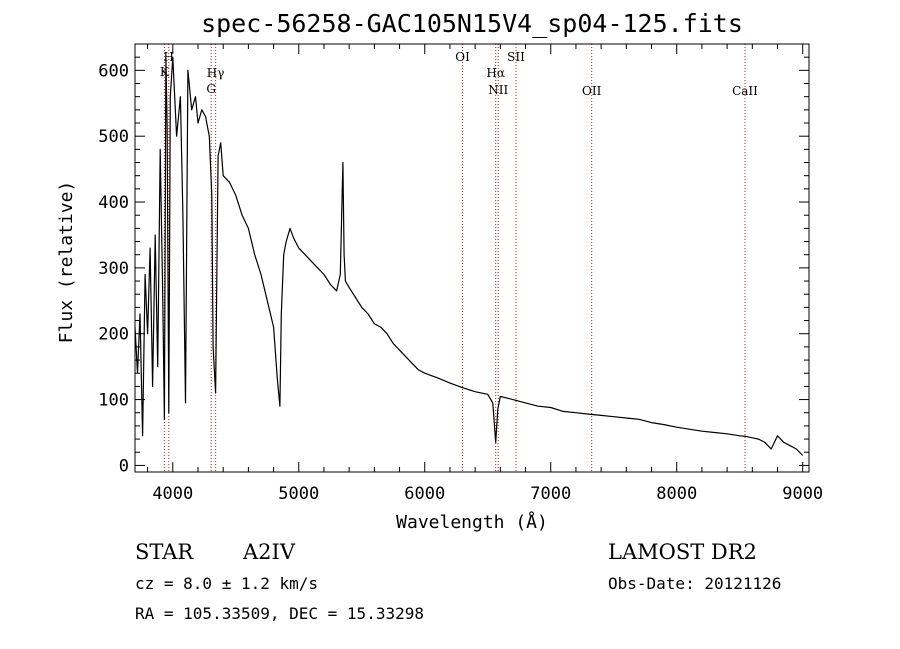 The width and height of the screenshot is (900, 649). I want to click on x-tick-label: 7000, so click(550, 494).